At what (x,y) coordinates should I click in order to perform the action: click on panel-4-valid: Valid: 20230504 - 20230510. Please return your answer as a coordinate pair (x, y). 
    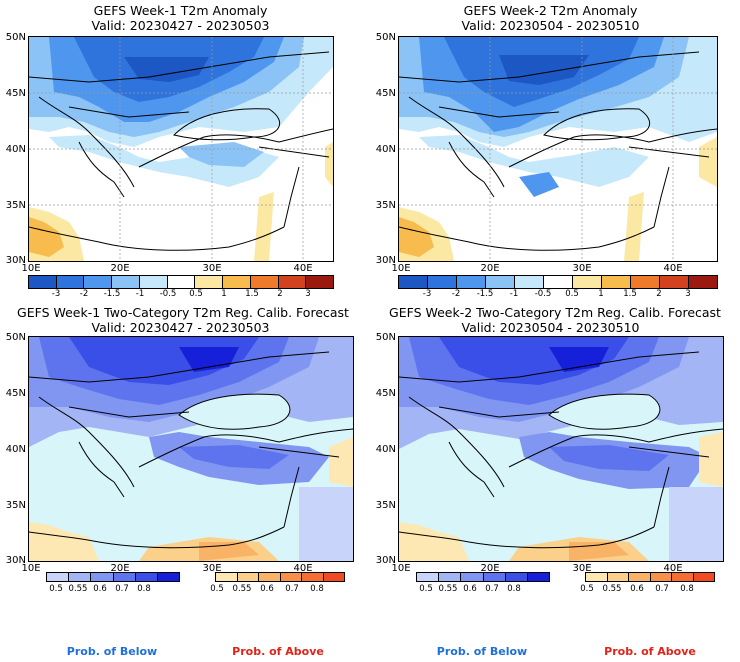
    Looking at the image, I should click on (550, 327).